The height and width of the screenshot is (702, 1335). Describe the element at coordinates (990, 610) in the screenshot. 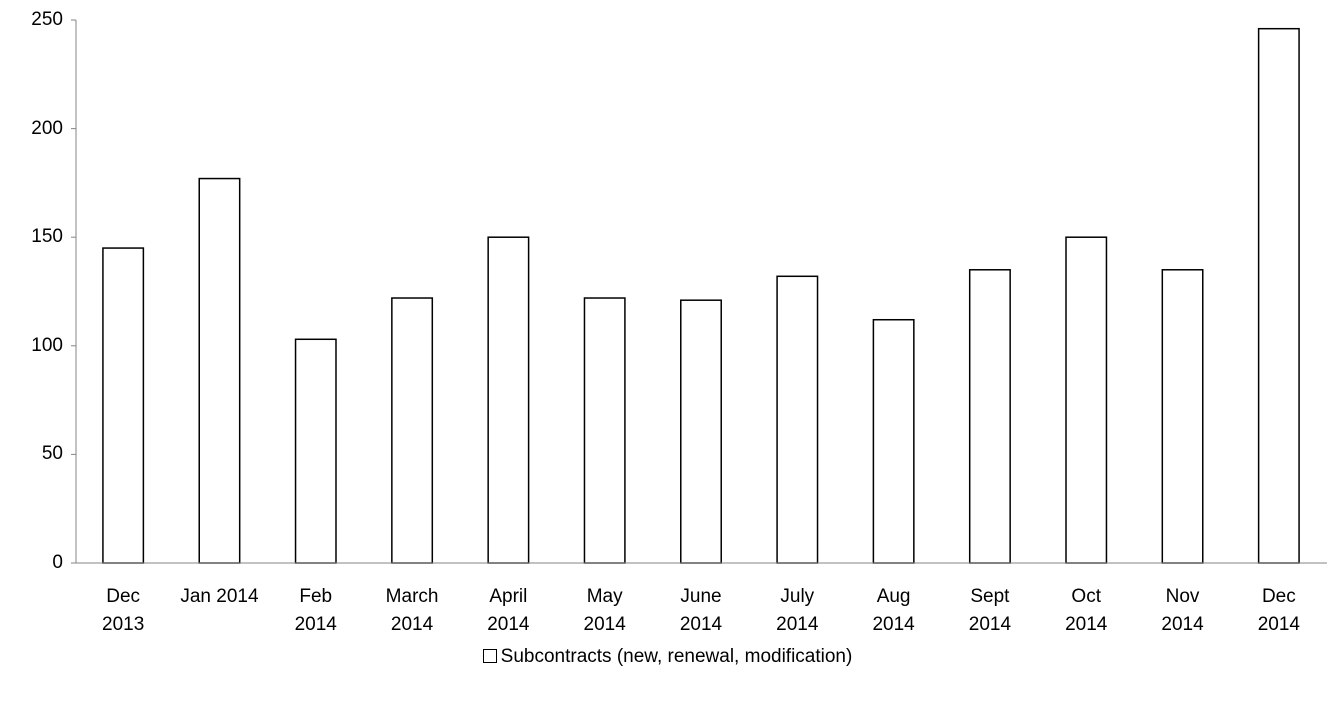

I see `x-tick-label: Sept 2014` at that location.